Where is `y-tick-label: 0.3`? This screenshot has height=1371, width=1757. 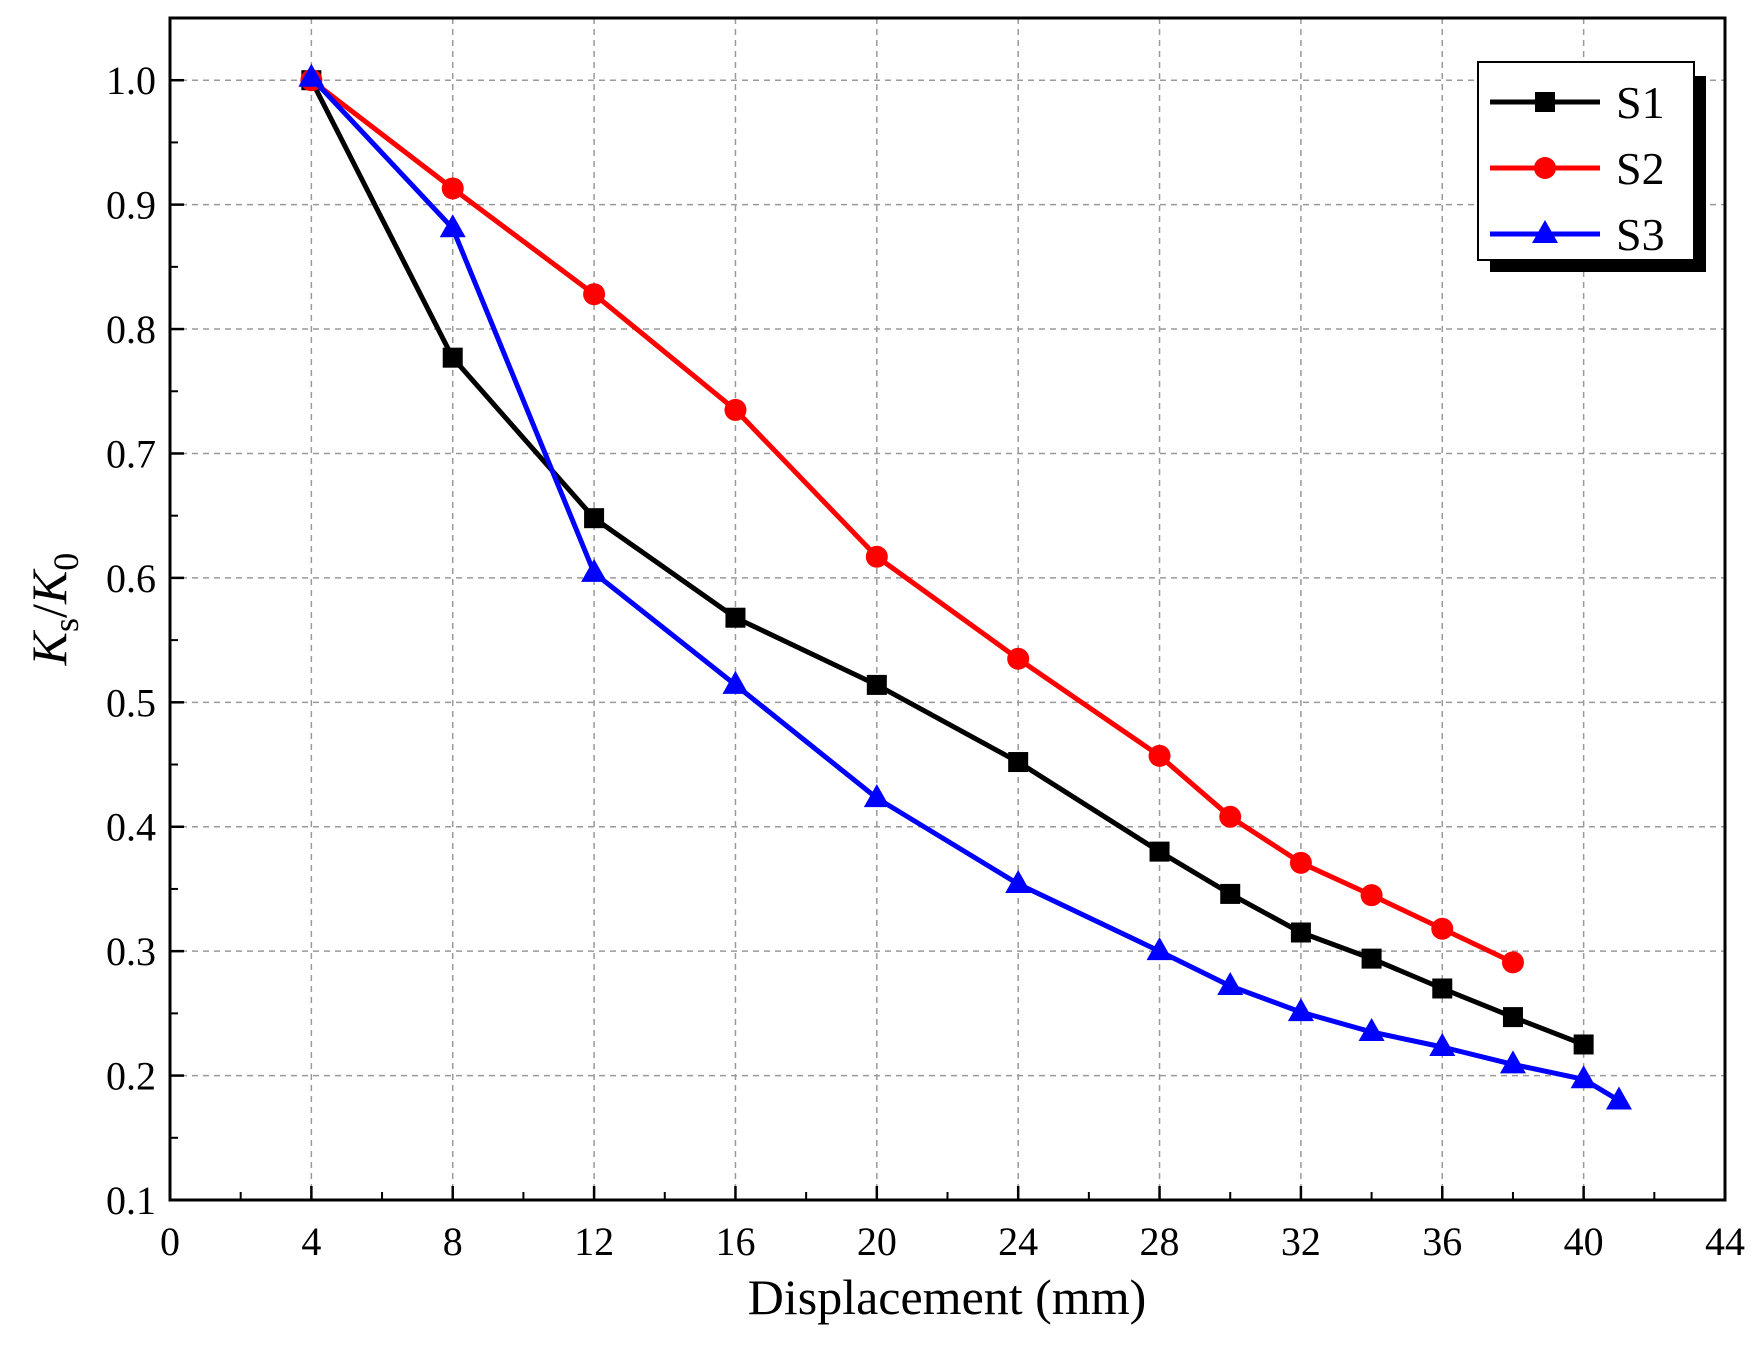
y-tick-label: 0.3 is located at coordinates (131, 951).